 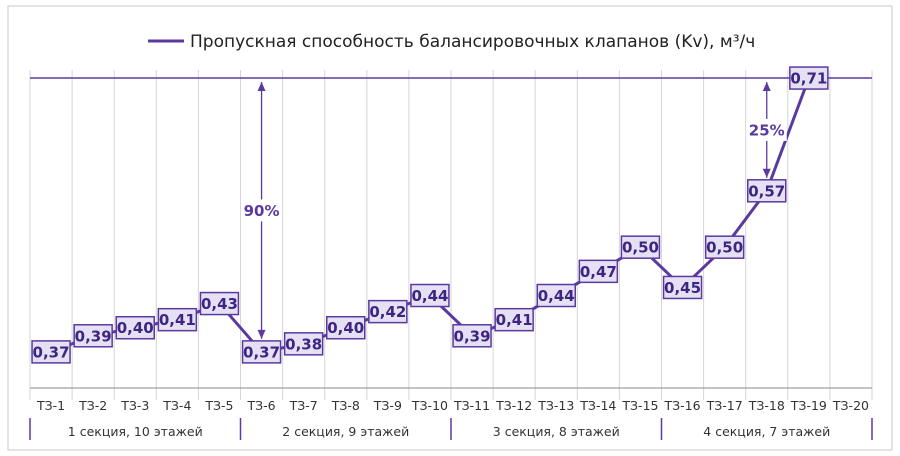 I want to click on x-tick-label: ТЗ-5, so click(x=218, y=405).